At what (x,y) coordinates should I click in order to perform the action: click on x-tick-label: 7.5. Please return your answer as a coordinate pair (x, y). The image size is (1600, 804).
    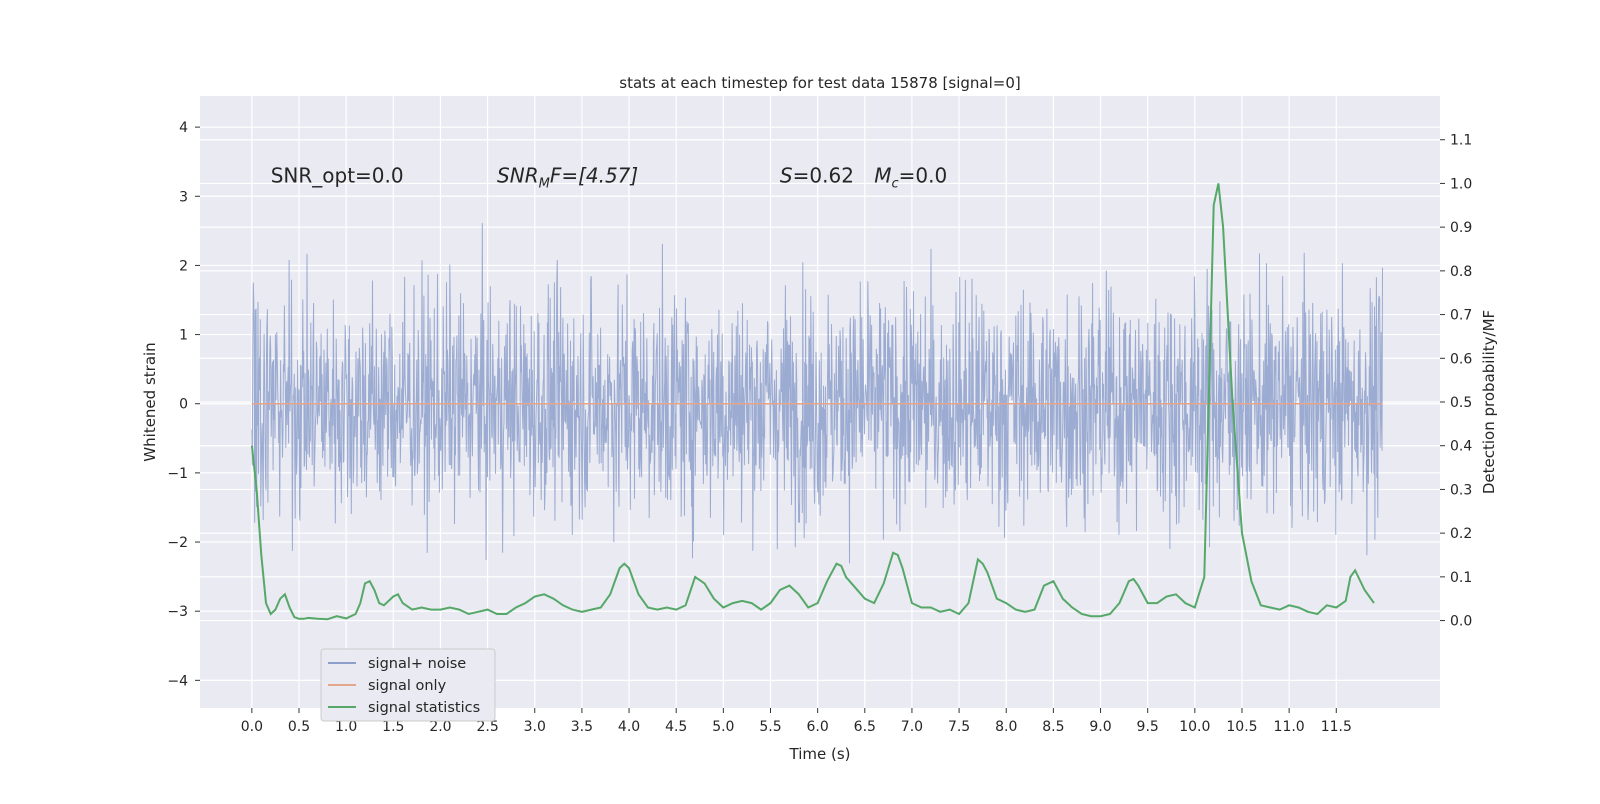
    Looking at the image, I should click on (959, 727).